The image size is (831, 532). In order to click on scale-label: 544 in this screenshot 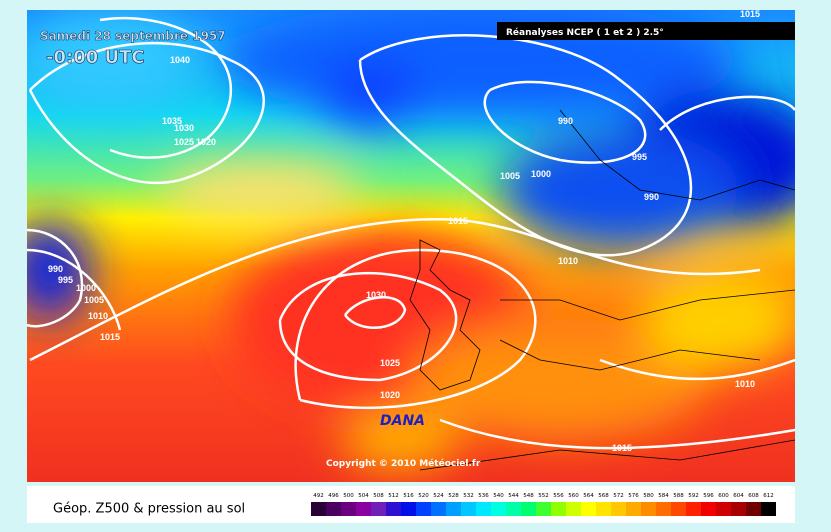, I will do `click(513, 496)`.